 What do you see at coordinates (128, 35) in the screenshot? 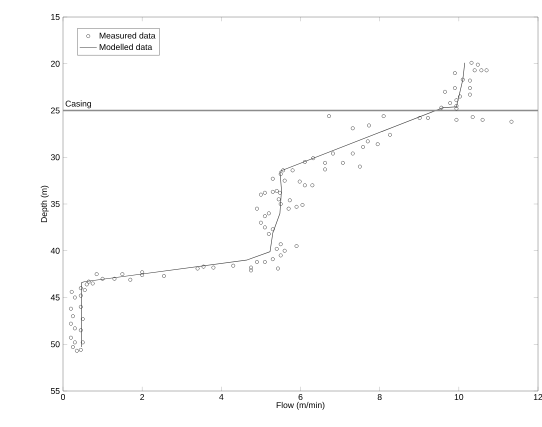
I see `legend-label: Measured data` at bounding box center [128, 35].